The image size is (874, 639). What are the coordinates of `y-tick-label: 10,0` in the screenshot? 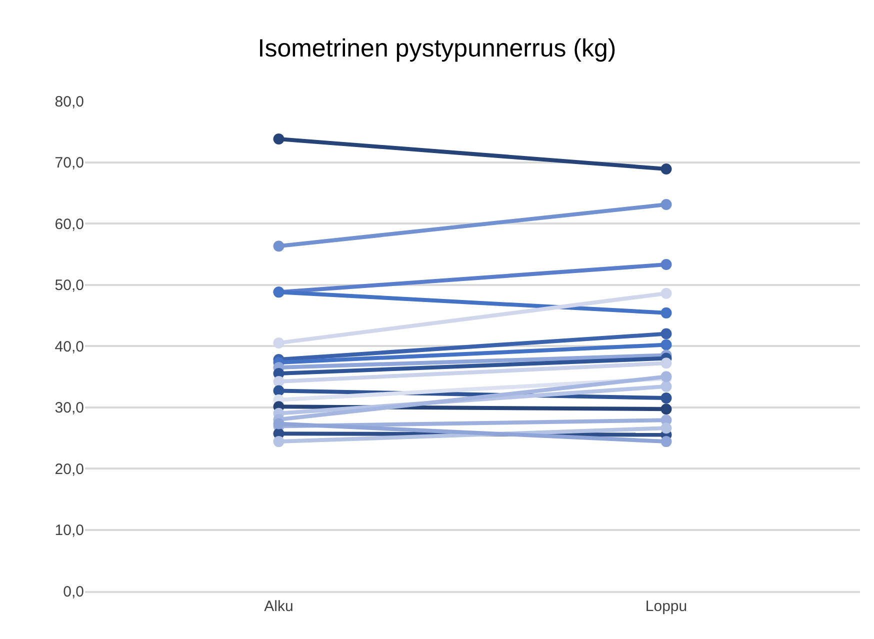 It's located at (69, 530).